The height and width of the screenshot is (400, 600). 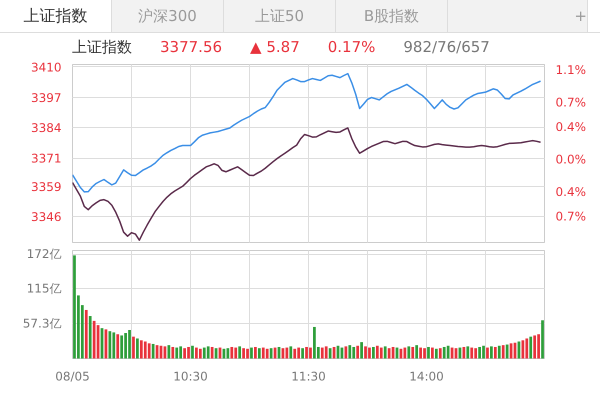 I want to click on y2-tick-label: 1.1%, so click(x=571, y=70).